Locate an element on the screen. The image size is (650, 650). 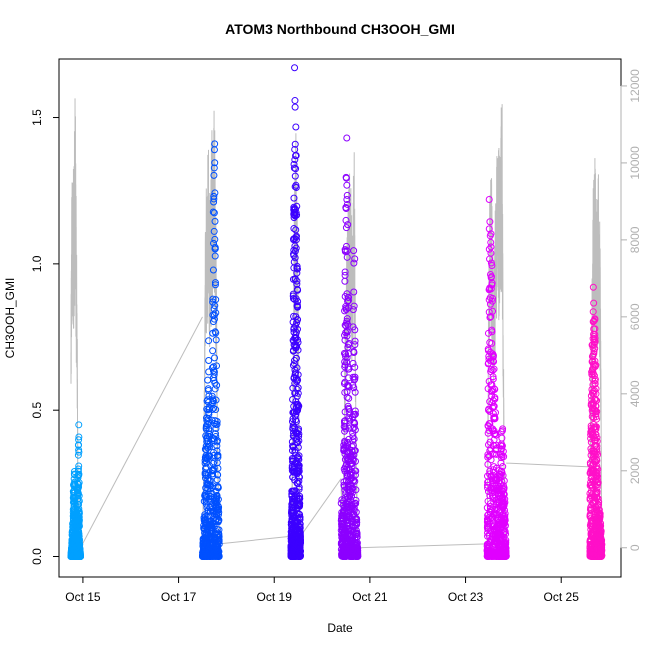
y2-tick-label: 0 is located at coordinates (635, 547).